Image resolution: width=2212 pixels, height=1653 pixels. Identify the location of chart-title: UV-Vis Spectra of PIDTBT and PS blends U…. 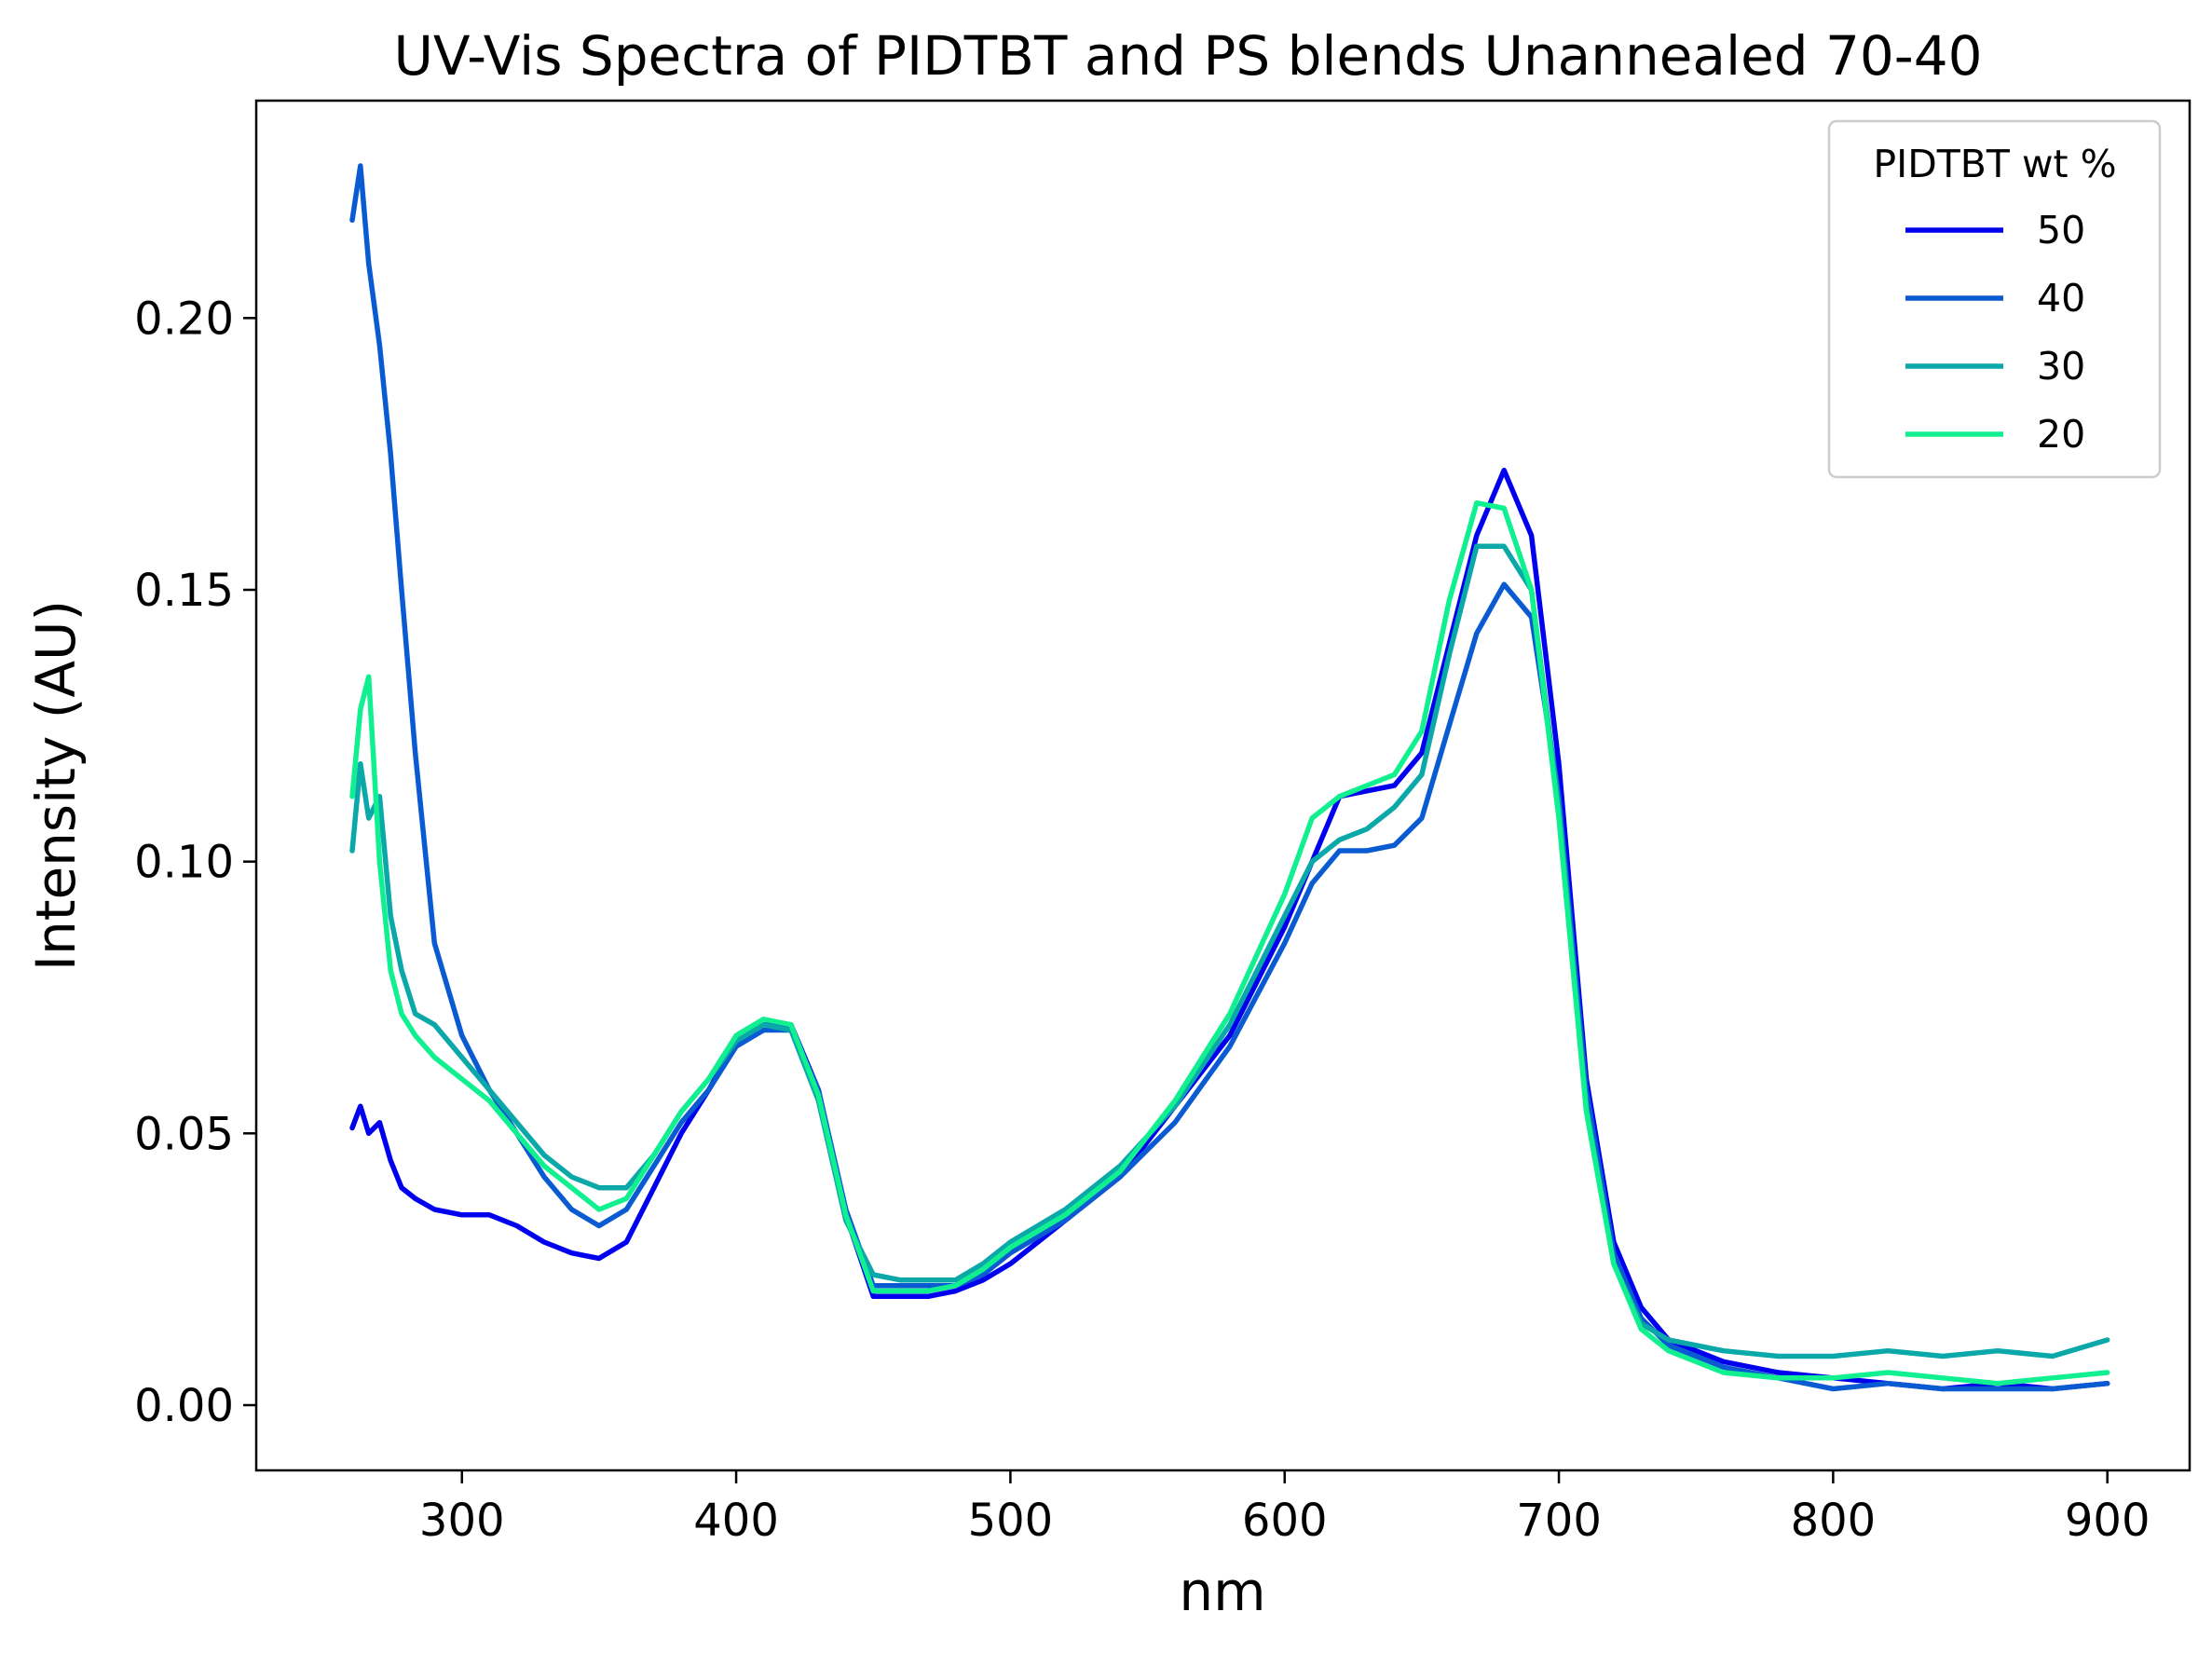
(1187, 56).